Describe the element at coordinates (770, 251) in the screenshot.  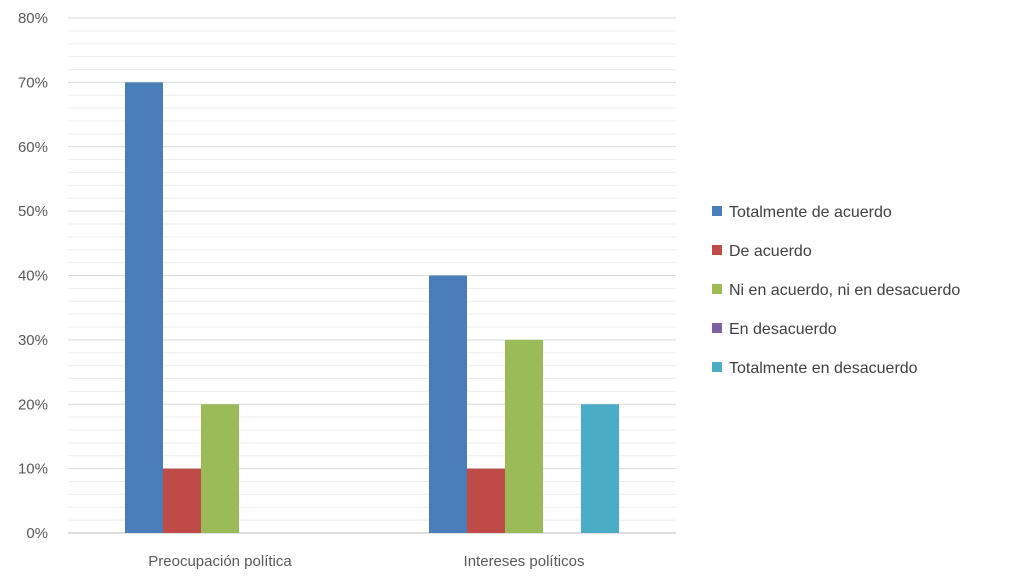
I see `legend-label: De acuerdo` at that location.